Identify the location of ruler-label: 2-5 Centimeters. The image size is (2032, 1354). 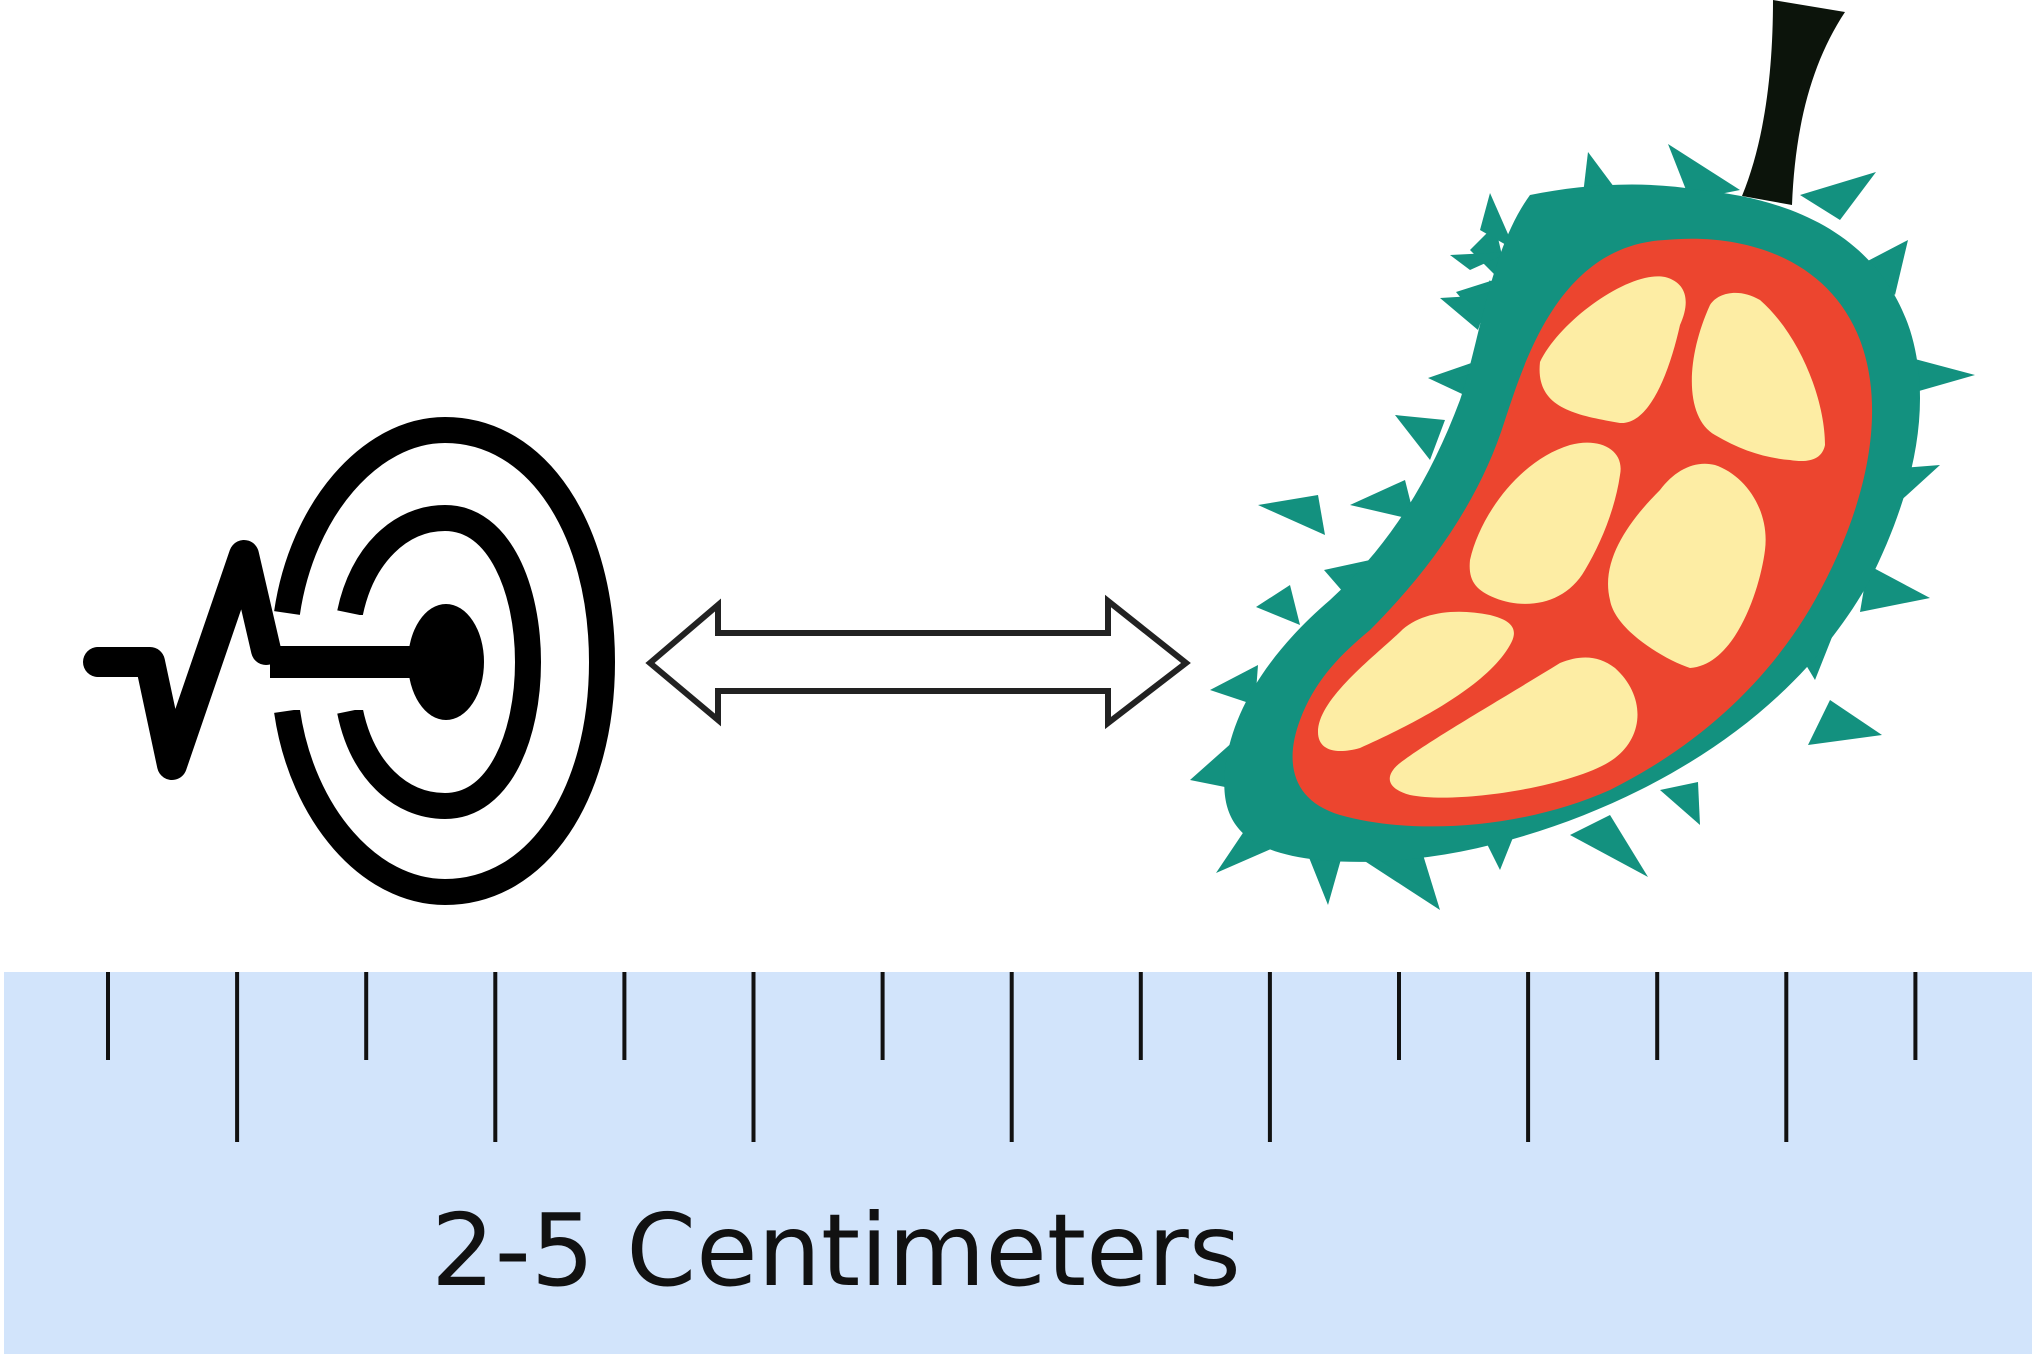
(836, 1250).